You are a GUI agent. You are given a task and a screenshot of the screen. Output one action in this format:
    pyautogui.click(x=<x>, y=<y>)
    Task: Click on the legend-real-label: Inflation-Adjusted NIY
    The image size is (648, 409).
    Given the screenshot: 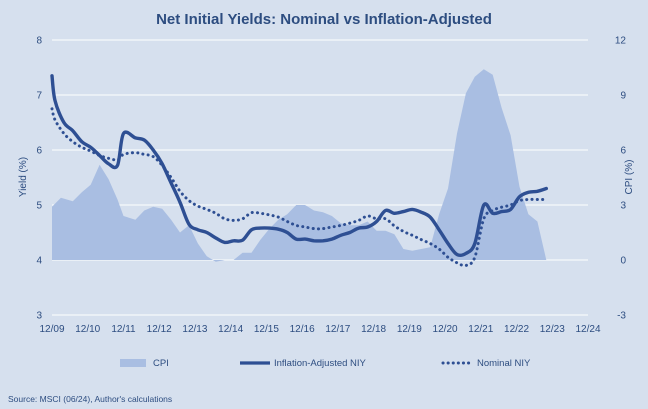 What is the action you would take?
    pyautogui.click(x=320, y=363)
    